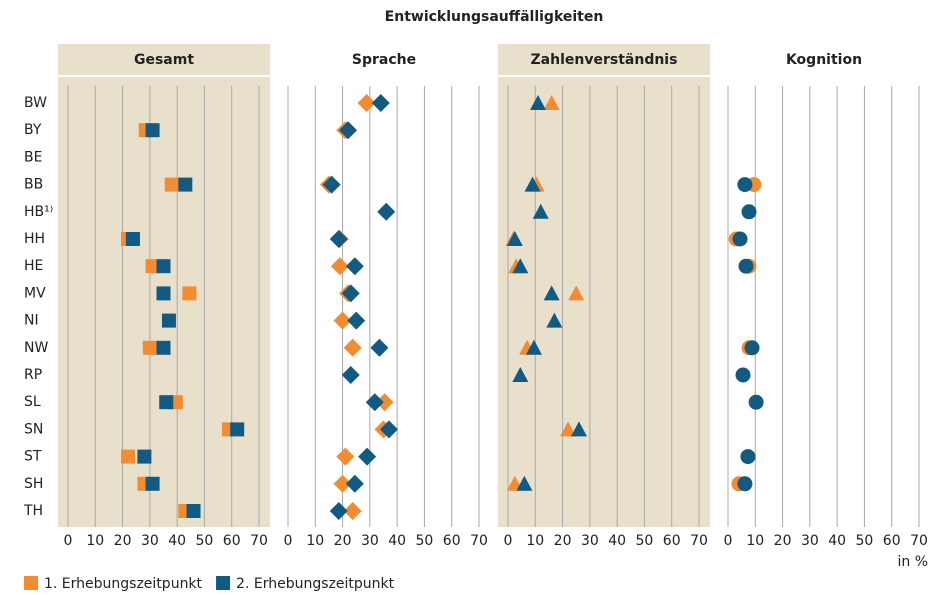 The image size is (933, 595). I want to click on category-label: ST, so click(33, 457).